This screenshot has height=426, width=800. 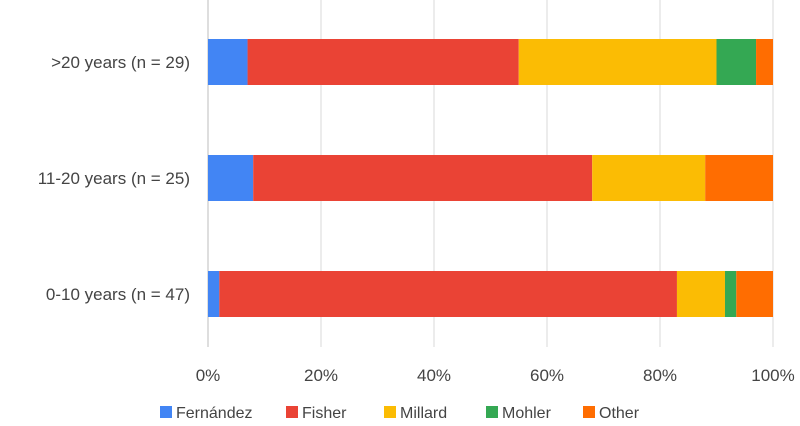 What do you see at coordinates (120, 62) in the screenshot?
I see `category-label: >20 years (n = 29)` at bounding box center [120, 62].